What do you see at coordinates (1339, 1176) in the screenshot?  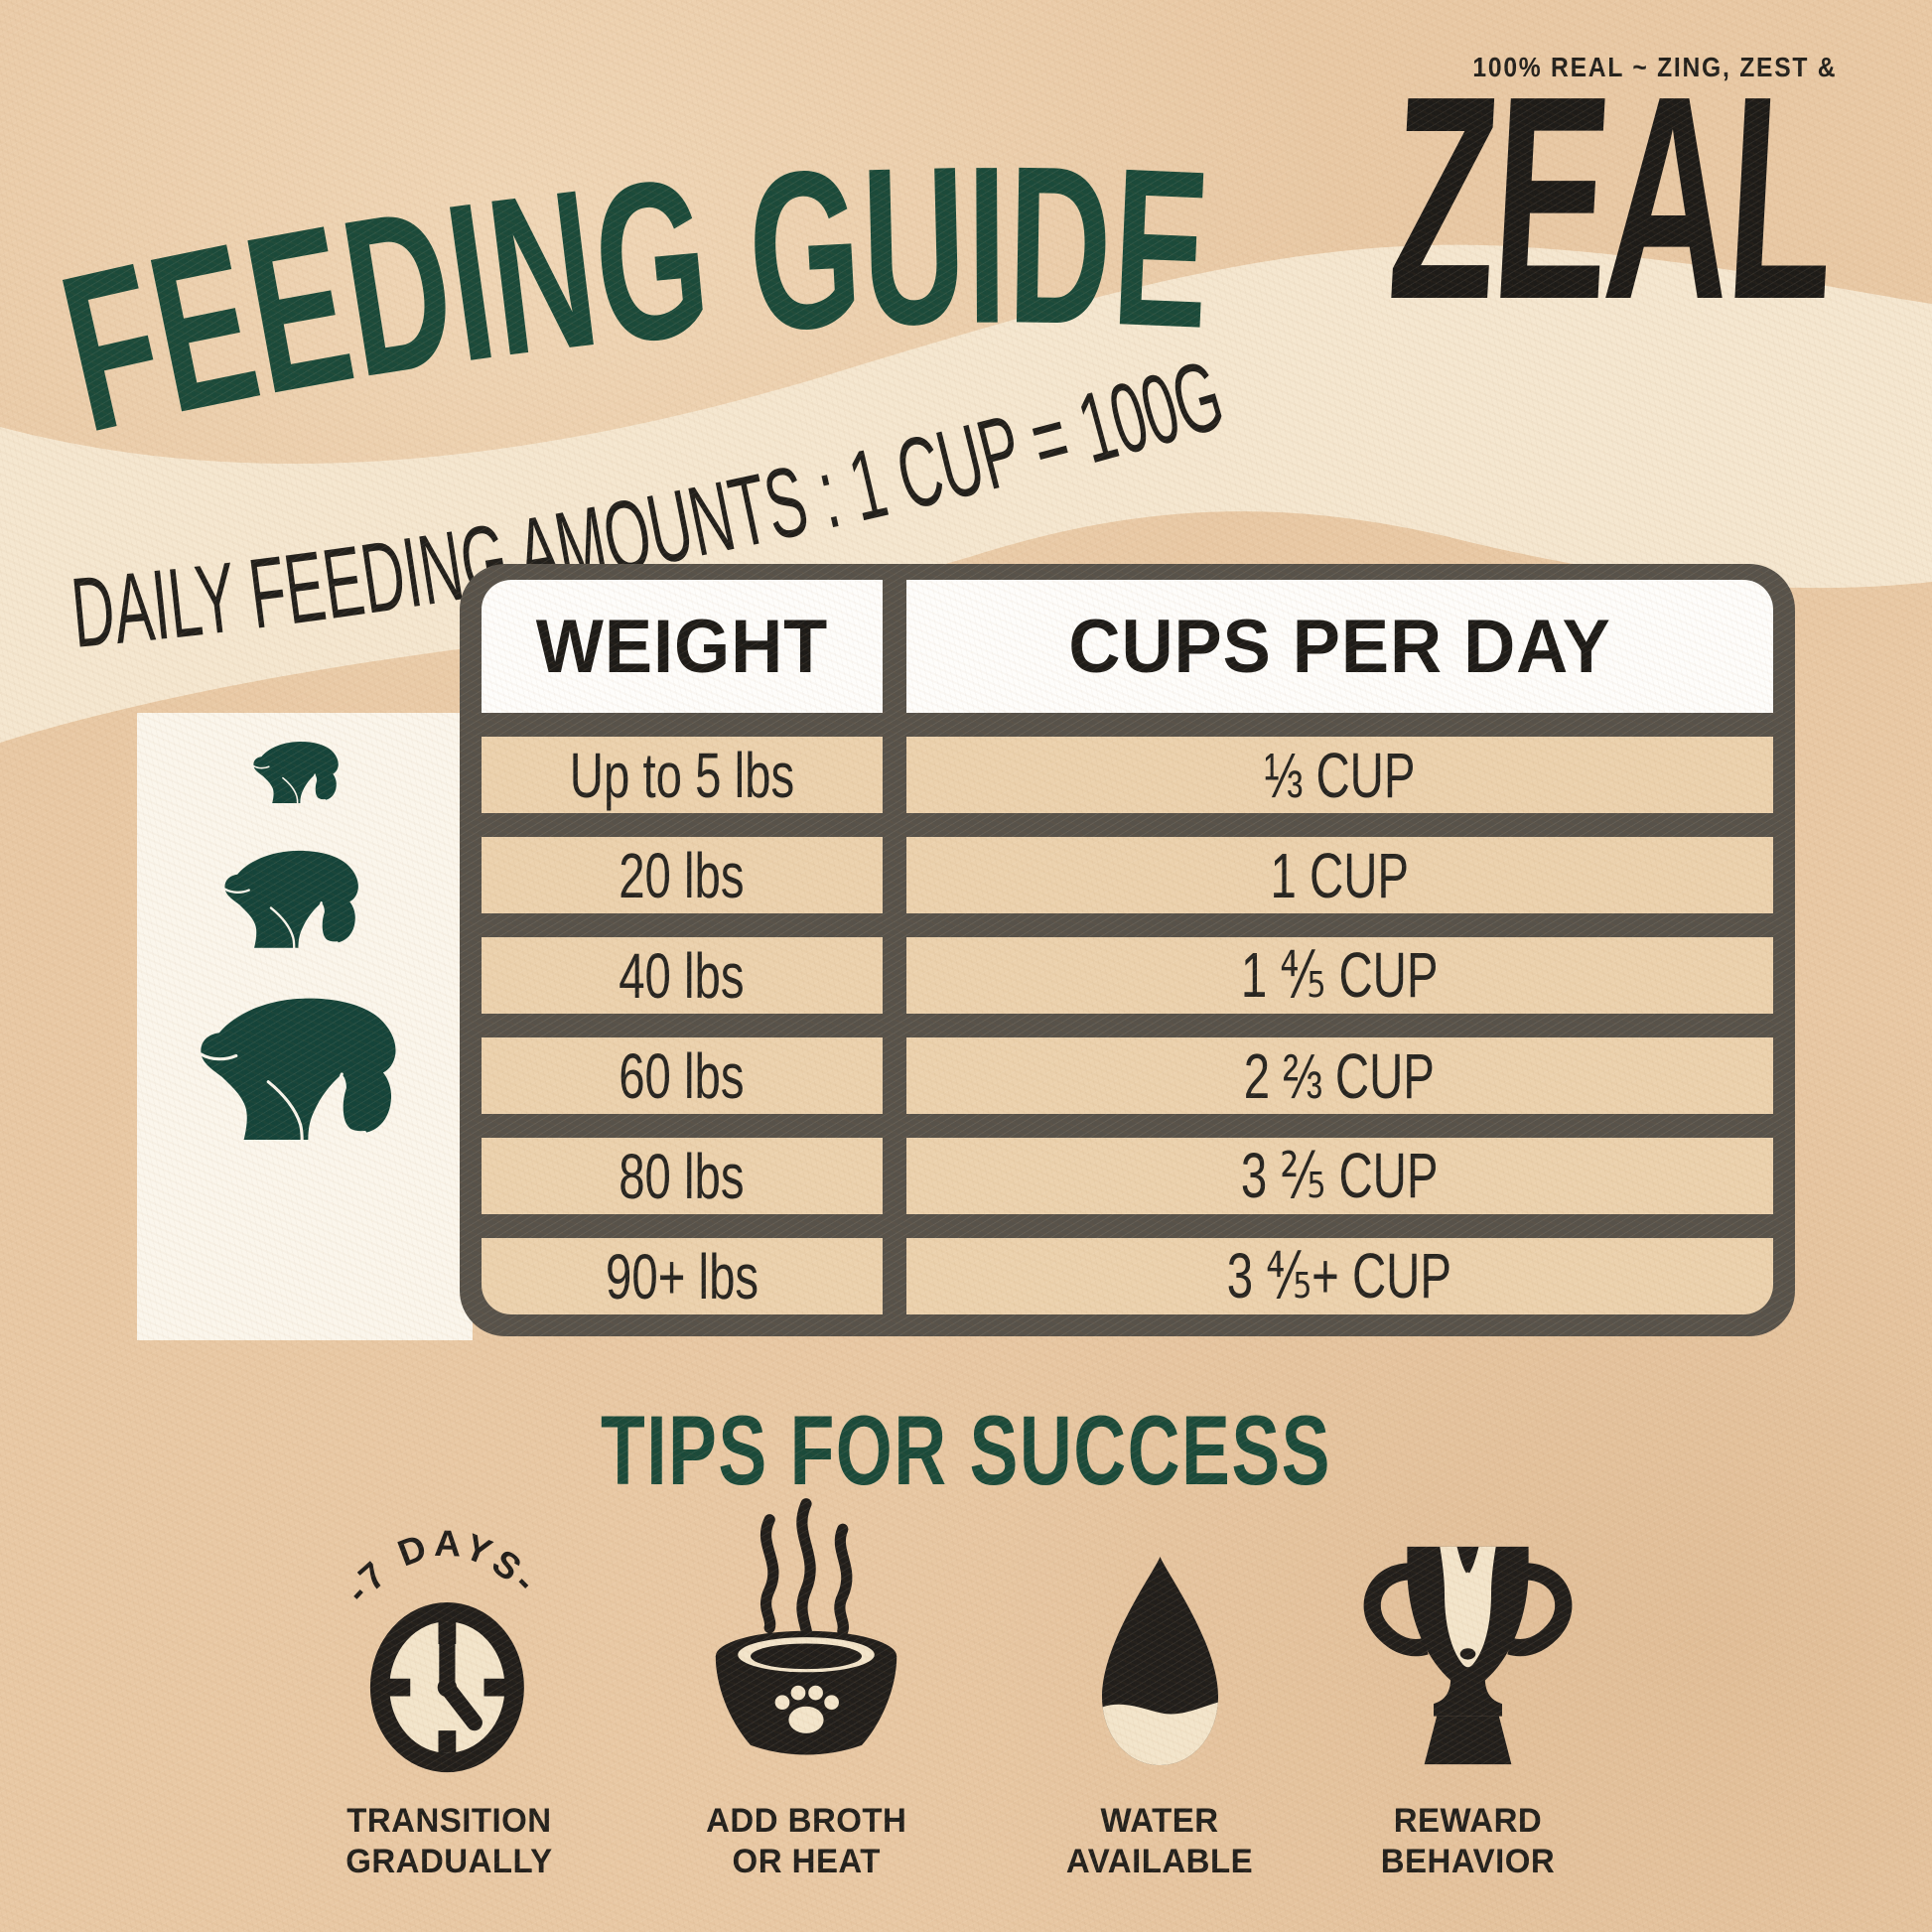 I see `table-row-cups: 3 ⅖ CUP` at bounding box center [1339, 1176].